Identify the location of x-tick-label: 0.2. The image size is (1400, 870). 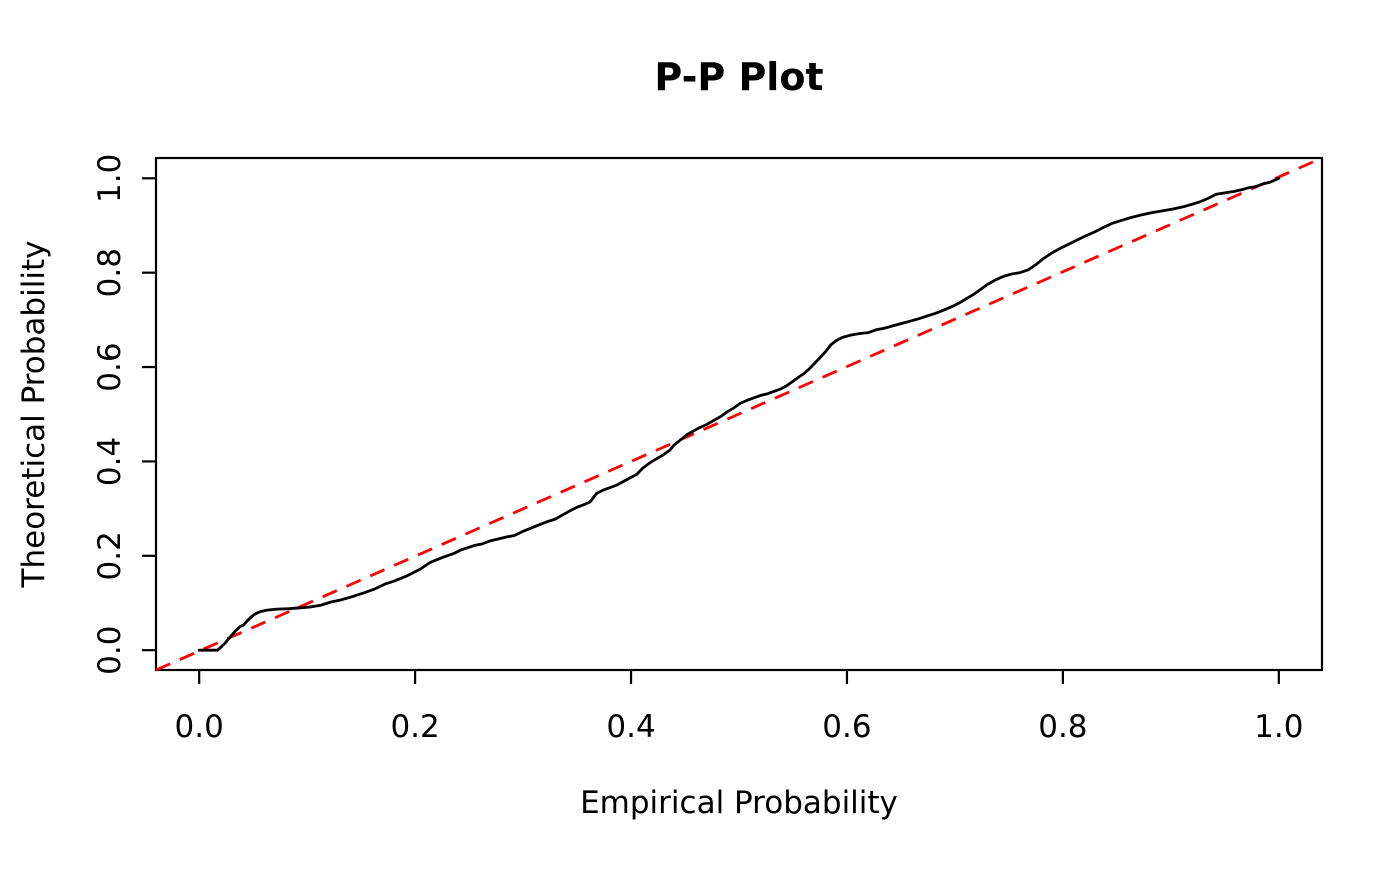
(414, 727).